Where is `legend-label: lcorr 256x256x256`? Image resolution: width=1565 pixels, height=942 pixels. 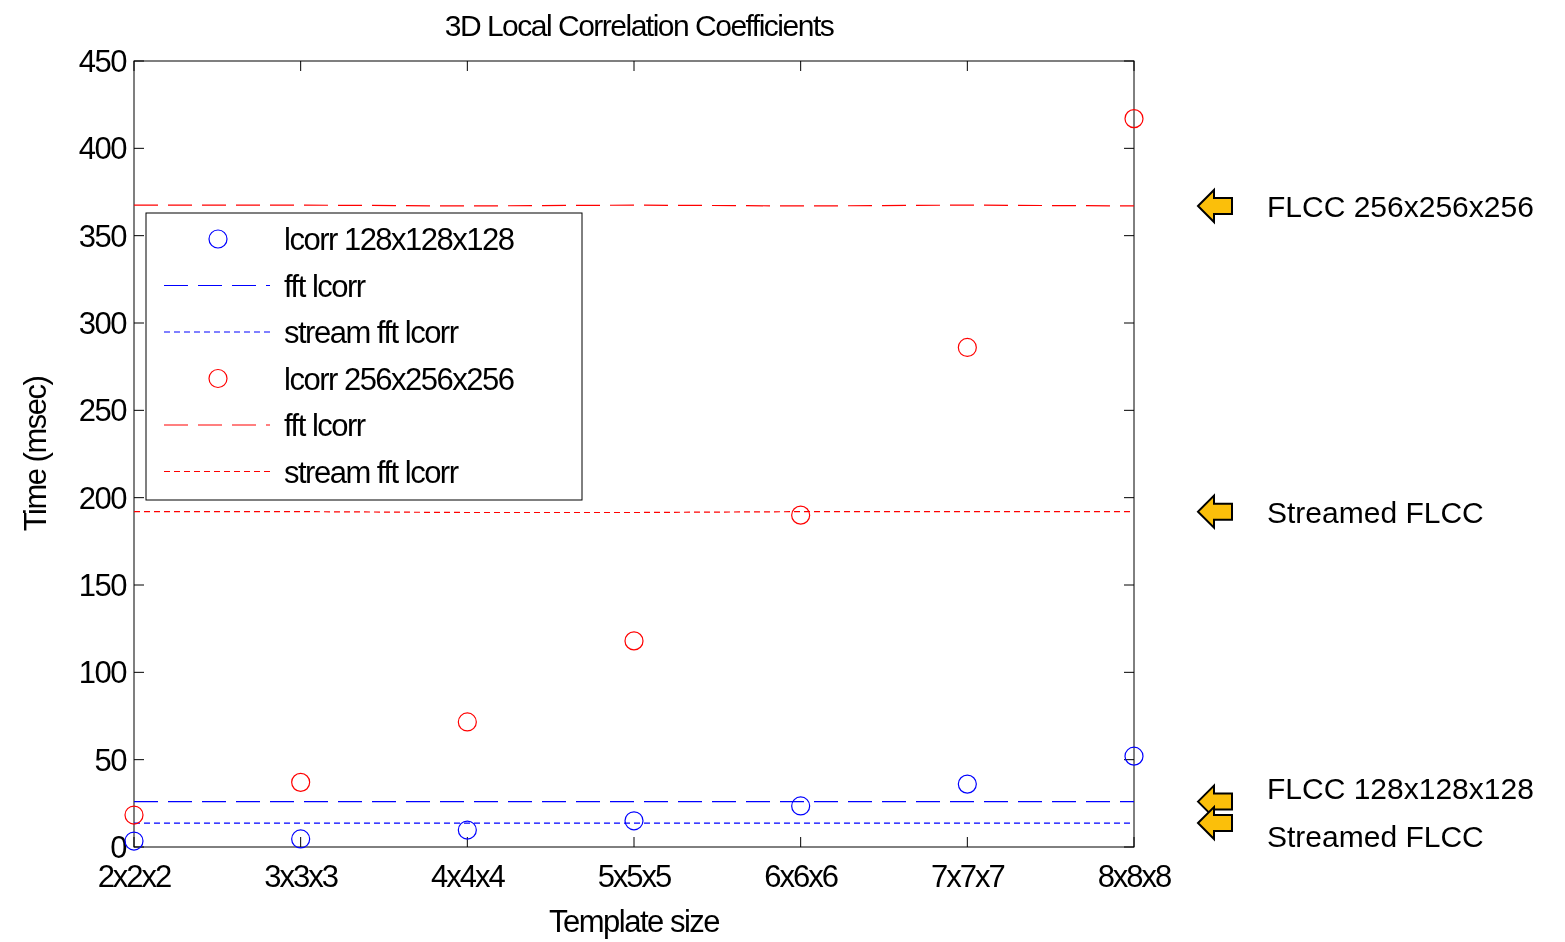
legend-label: lcorr 256x256x256 is located at coordinates (399, 379).